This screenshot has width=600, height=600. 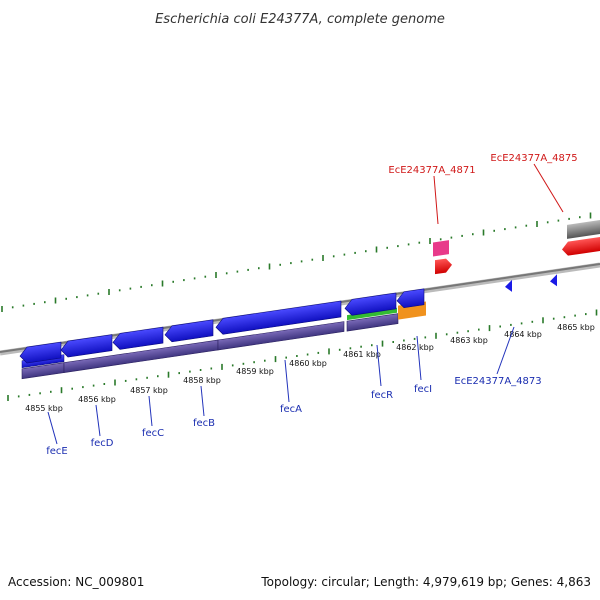 I want to click on gene-label-fecR: fecR, so click(x=382, y=395).